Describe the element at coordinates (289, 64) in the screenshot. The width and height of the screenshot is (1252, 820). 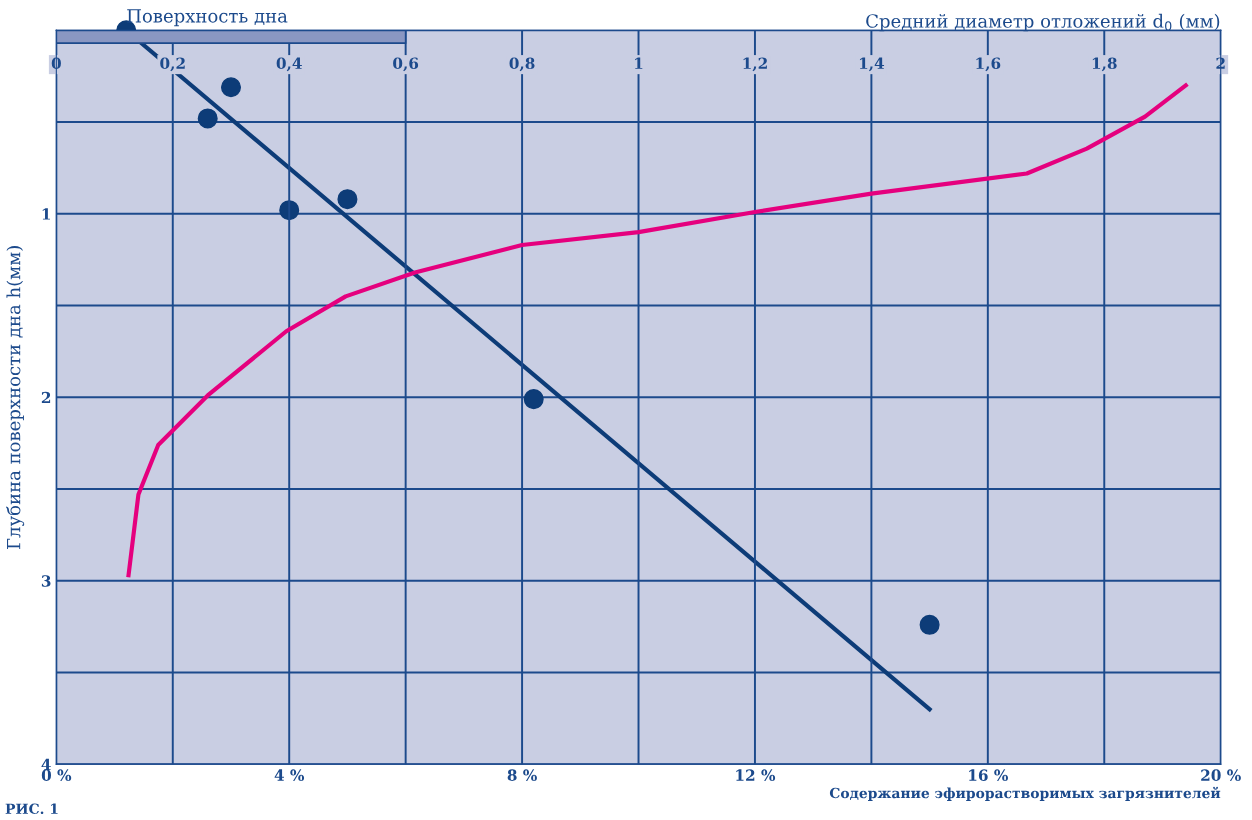
I see `x2-tick-label: 0,4` at that location.